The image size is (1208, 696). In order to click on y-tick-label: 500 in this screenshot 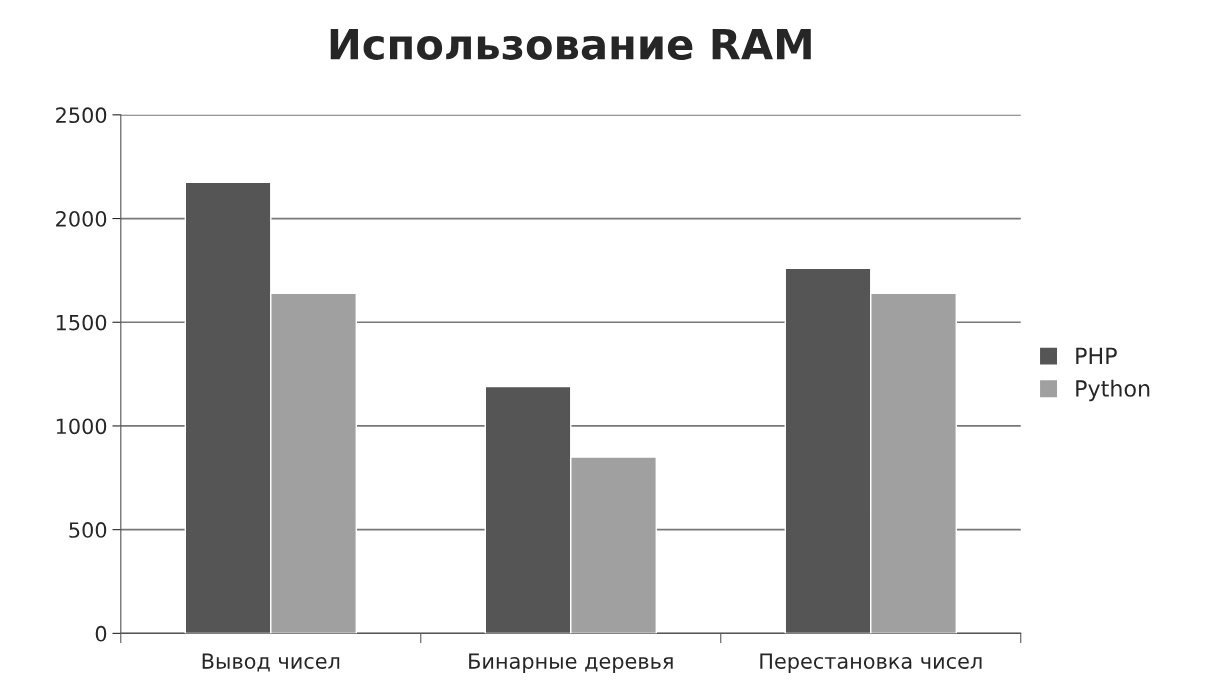, I will do `click(88, 530)`.